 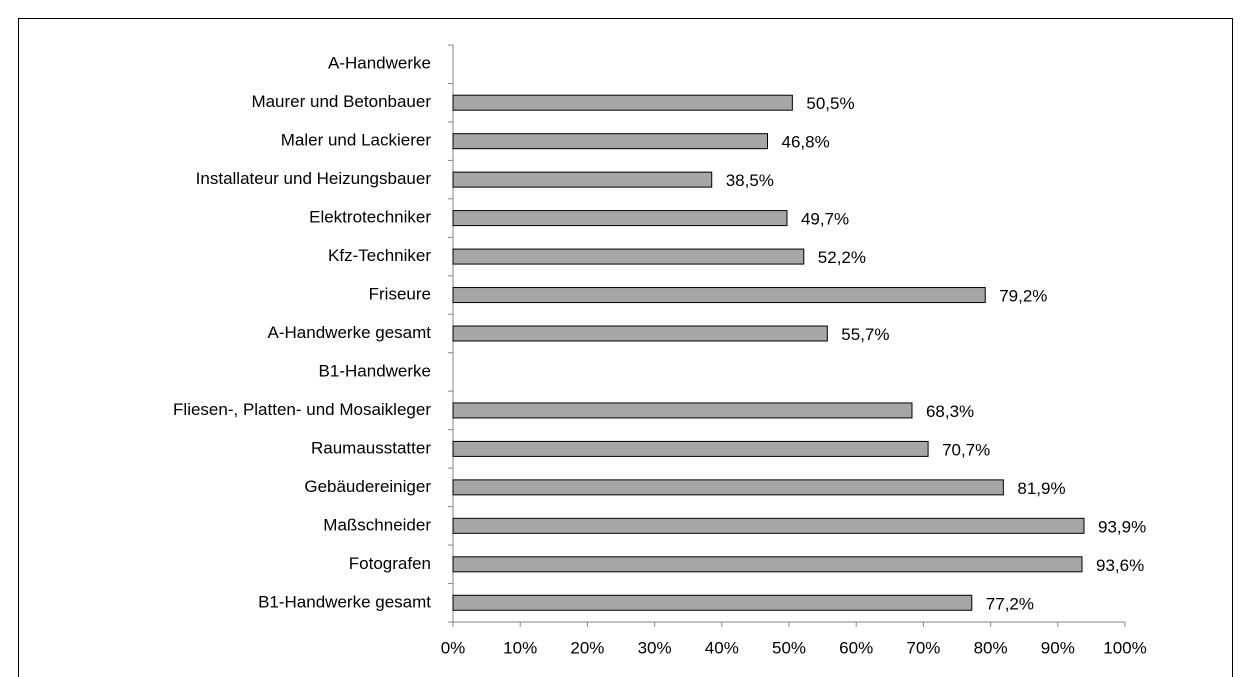 What do you see at coordinates (341, 101) in the screenshot?
I see `y-tick-label: Maurer und Betonbauer` at bounding box center [341, 101].